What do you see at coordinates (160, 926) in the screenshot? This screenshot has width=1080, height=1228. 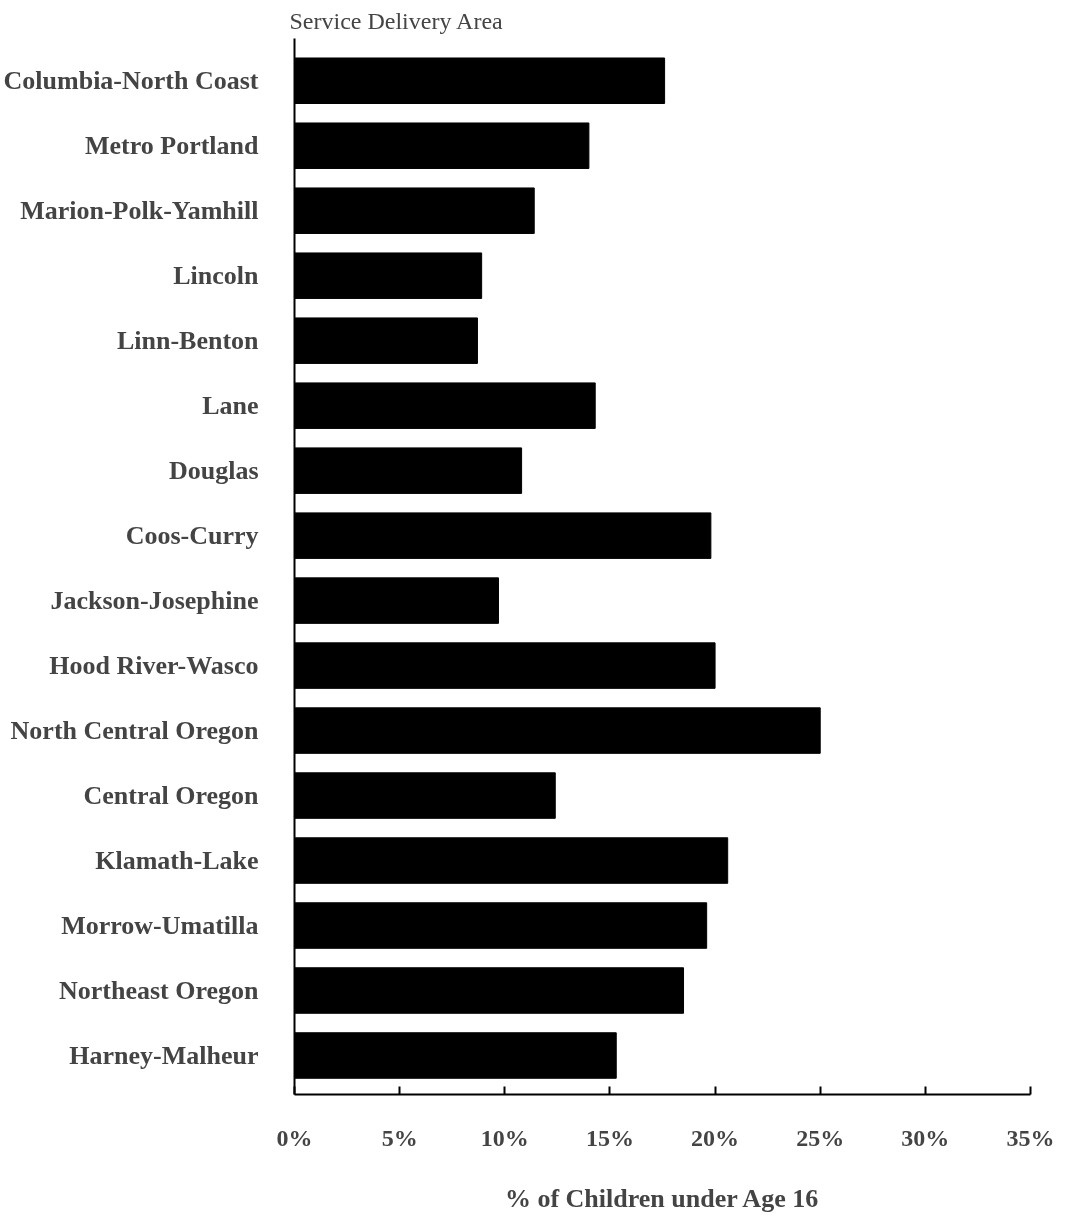 I see `y-tick-label: Morrow-Umatilla` at bounding box center [160, 926].